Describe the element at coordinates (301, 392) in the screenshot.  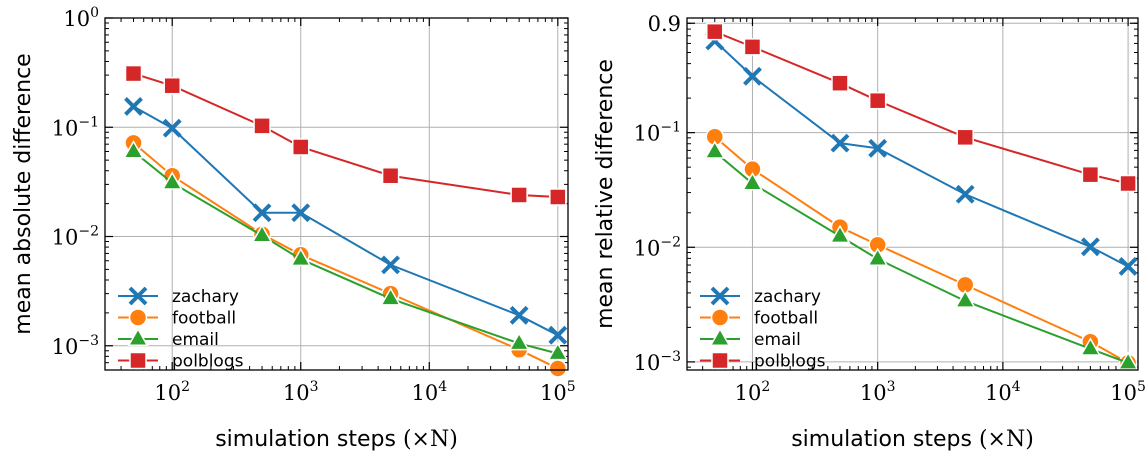
I see `x-tick-label: 103` at that location.